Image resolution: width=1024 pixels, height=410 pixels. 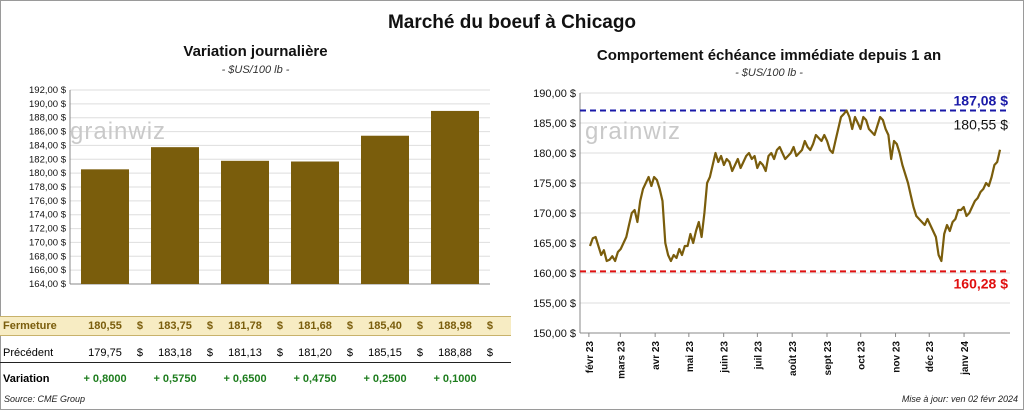 What do you see at coordinates (656, 355) in the screenshot?
I see `x-tick-label: avr 23` at bounding box center [656, 355].